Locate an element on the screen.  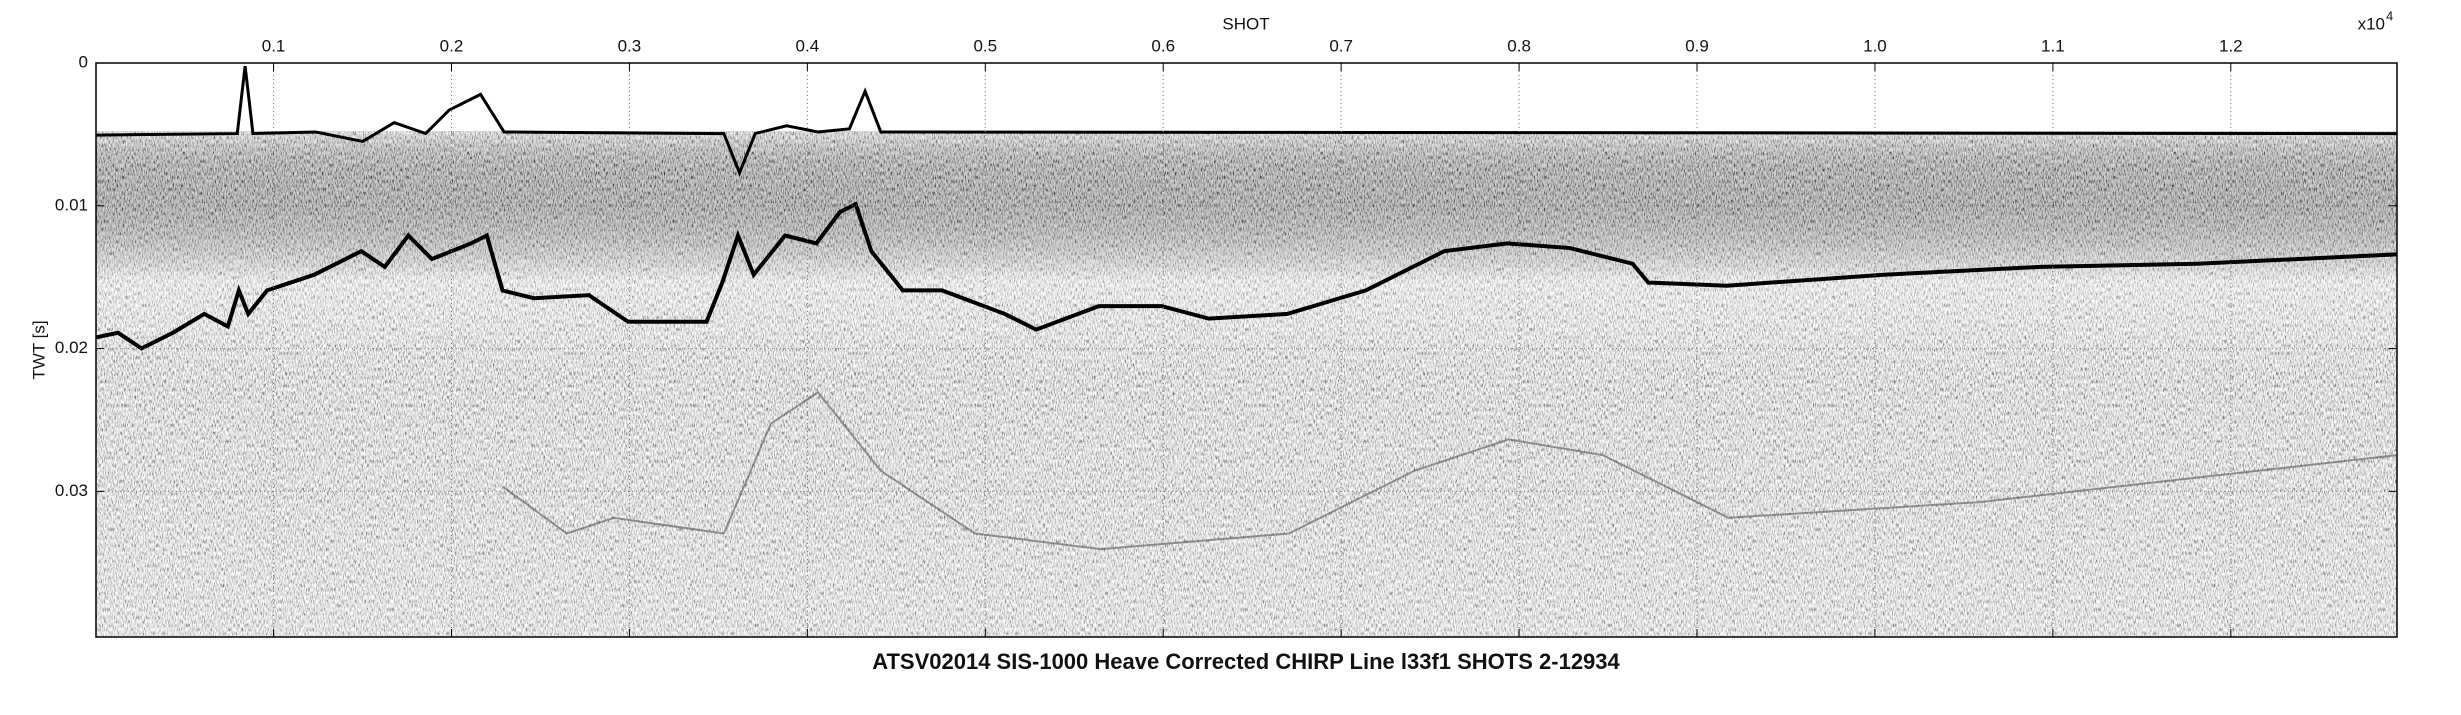
x-tick-label: 0.4 is located at coordinates (808, 45).